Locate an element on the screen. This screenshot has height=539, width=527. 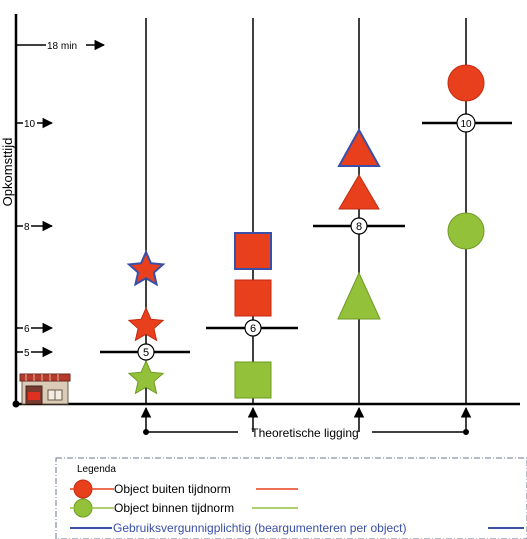
triangle-gebruiksvergunningplichtig is located at coordinates (359, 147).